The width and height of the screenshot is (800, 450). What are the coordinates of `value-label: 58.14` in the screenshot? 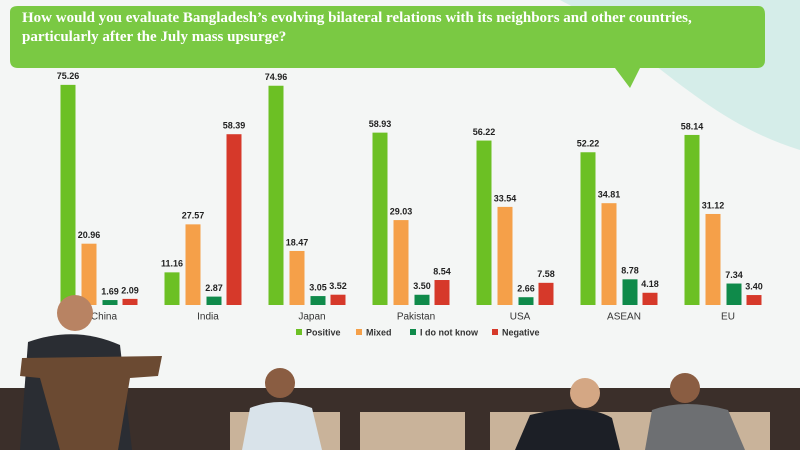 It's located at (692, 126).